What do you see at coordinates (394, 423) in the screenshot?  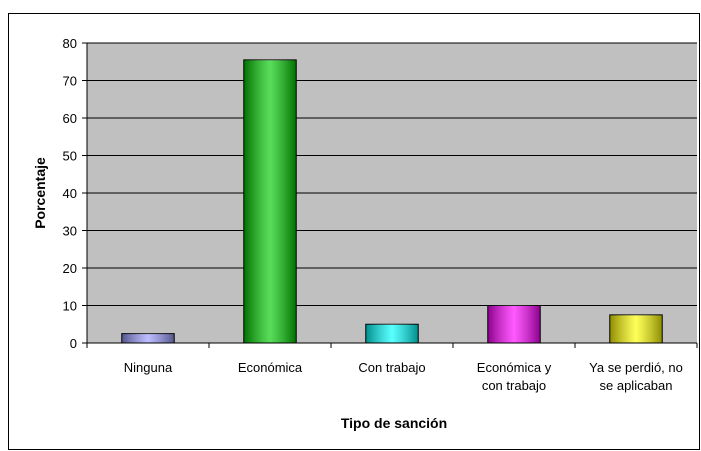 I see `x-axis-title: Tipo de sanción` at bounding box center [394, 423].